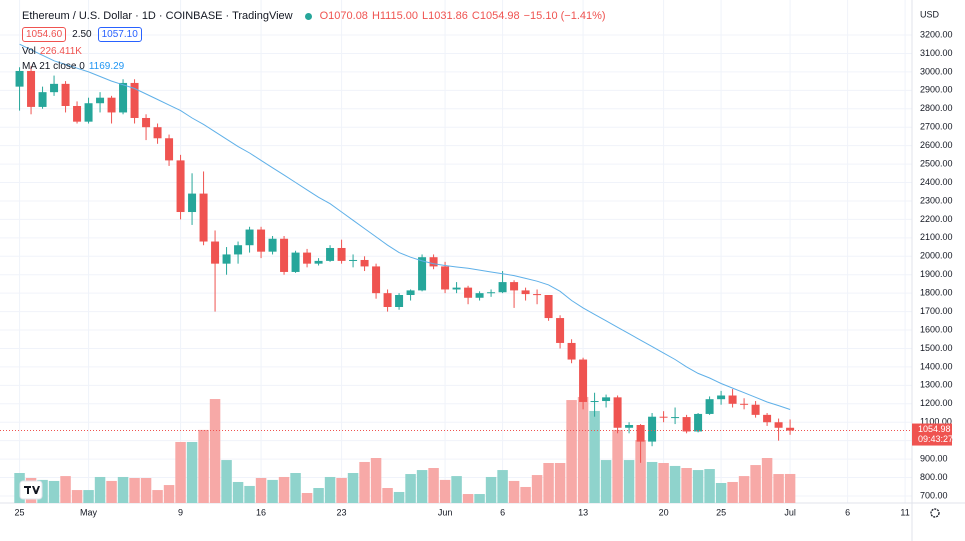 Image resolution: width=965 pixels, height=541 pixels. I want to click on y-tick-label: 2100.00, so click(936, 237).